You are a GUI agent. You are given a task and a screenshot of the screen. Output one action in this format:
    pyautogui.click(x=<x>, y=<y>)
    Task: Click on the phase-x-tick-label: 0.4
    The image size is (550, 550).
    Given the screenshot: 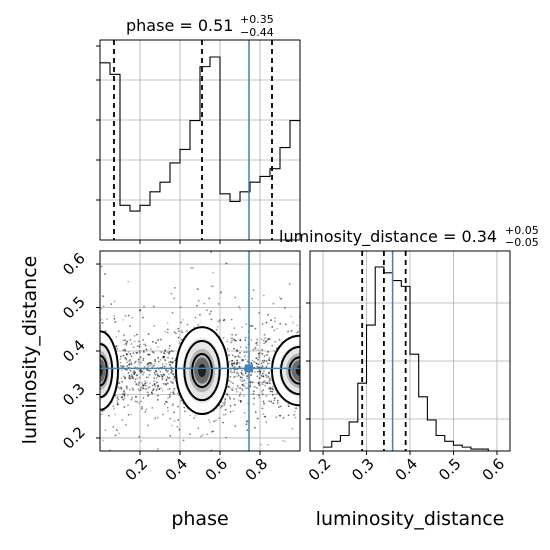 What is the action you would take?
    pyautogui.click(x=177, y=470)
    